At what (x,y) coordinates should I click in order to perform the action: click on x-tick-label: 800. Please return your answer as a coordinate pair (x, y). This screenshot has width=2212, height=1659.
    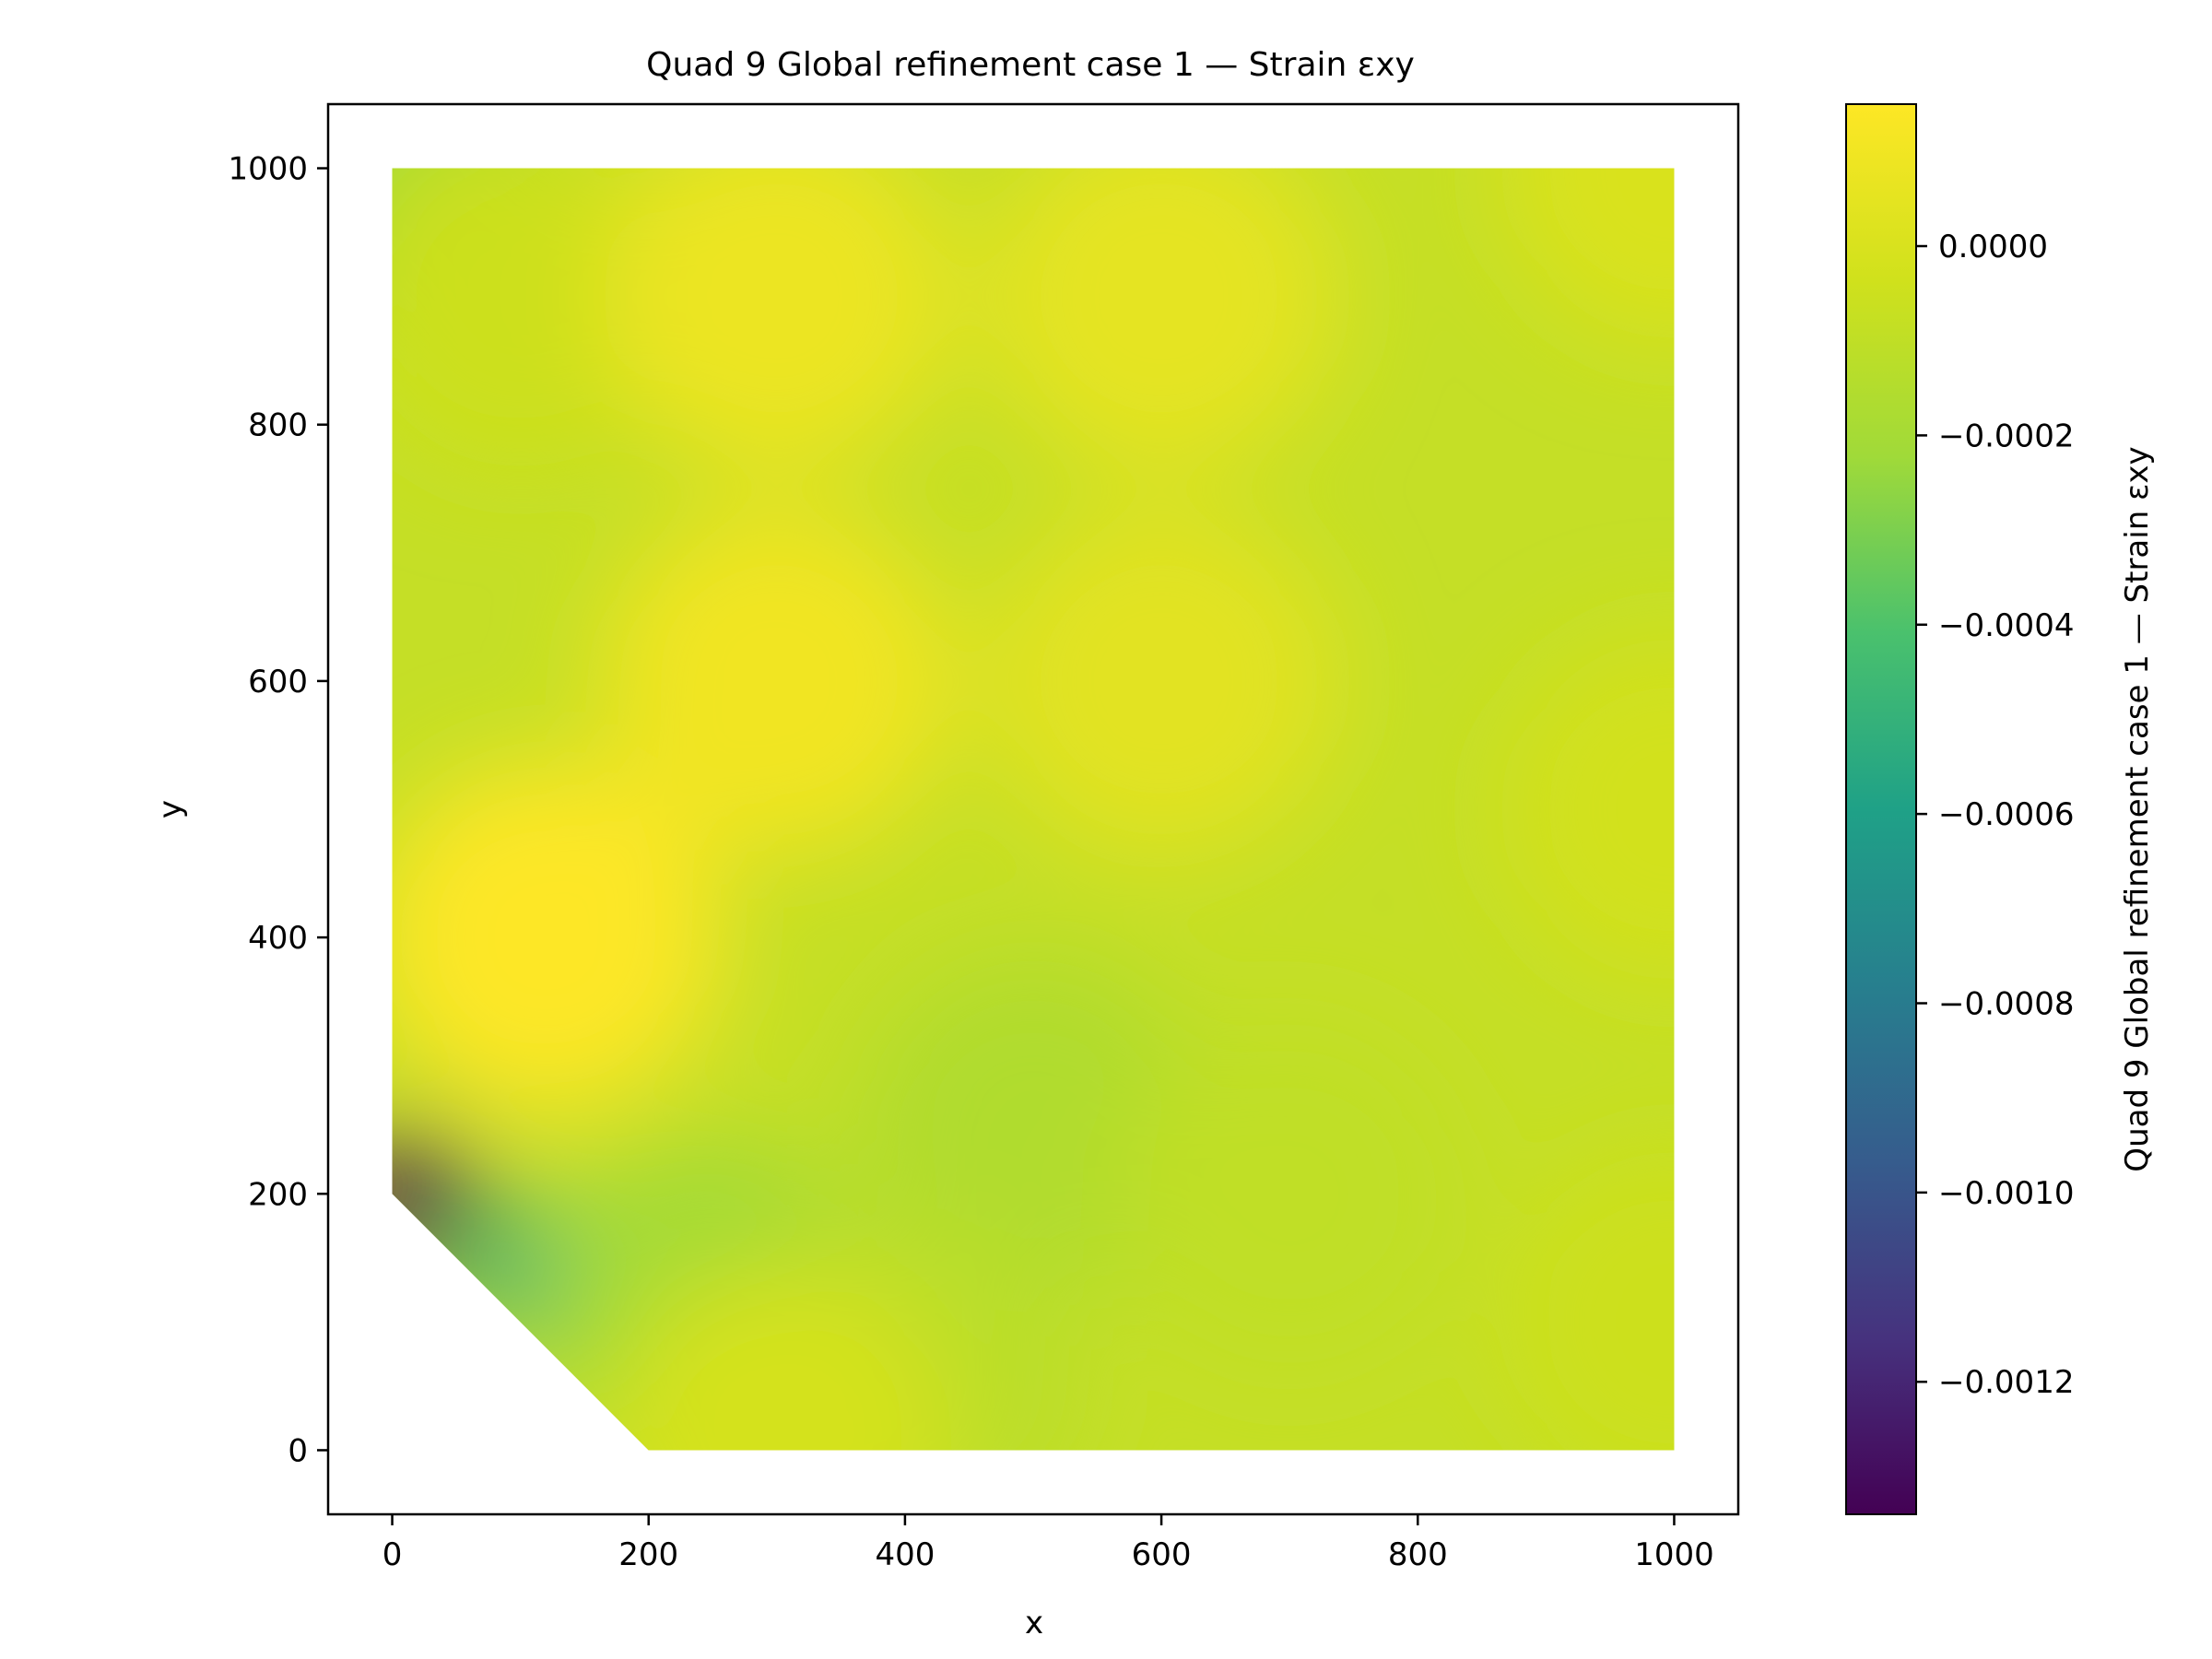
    Looking at the image, I should click on (1418, 1554).